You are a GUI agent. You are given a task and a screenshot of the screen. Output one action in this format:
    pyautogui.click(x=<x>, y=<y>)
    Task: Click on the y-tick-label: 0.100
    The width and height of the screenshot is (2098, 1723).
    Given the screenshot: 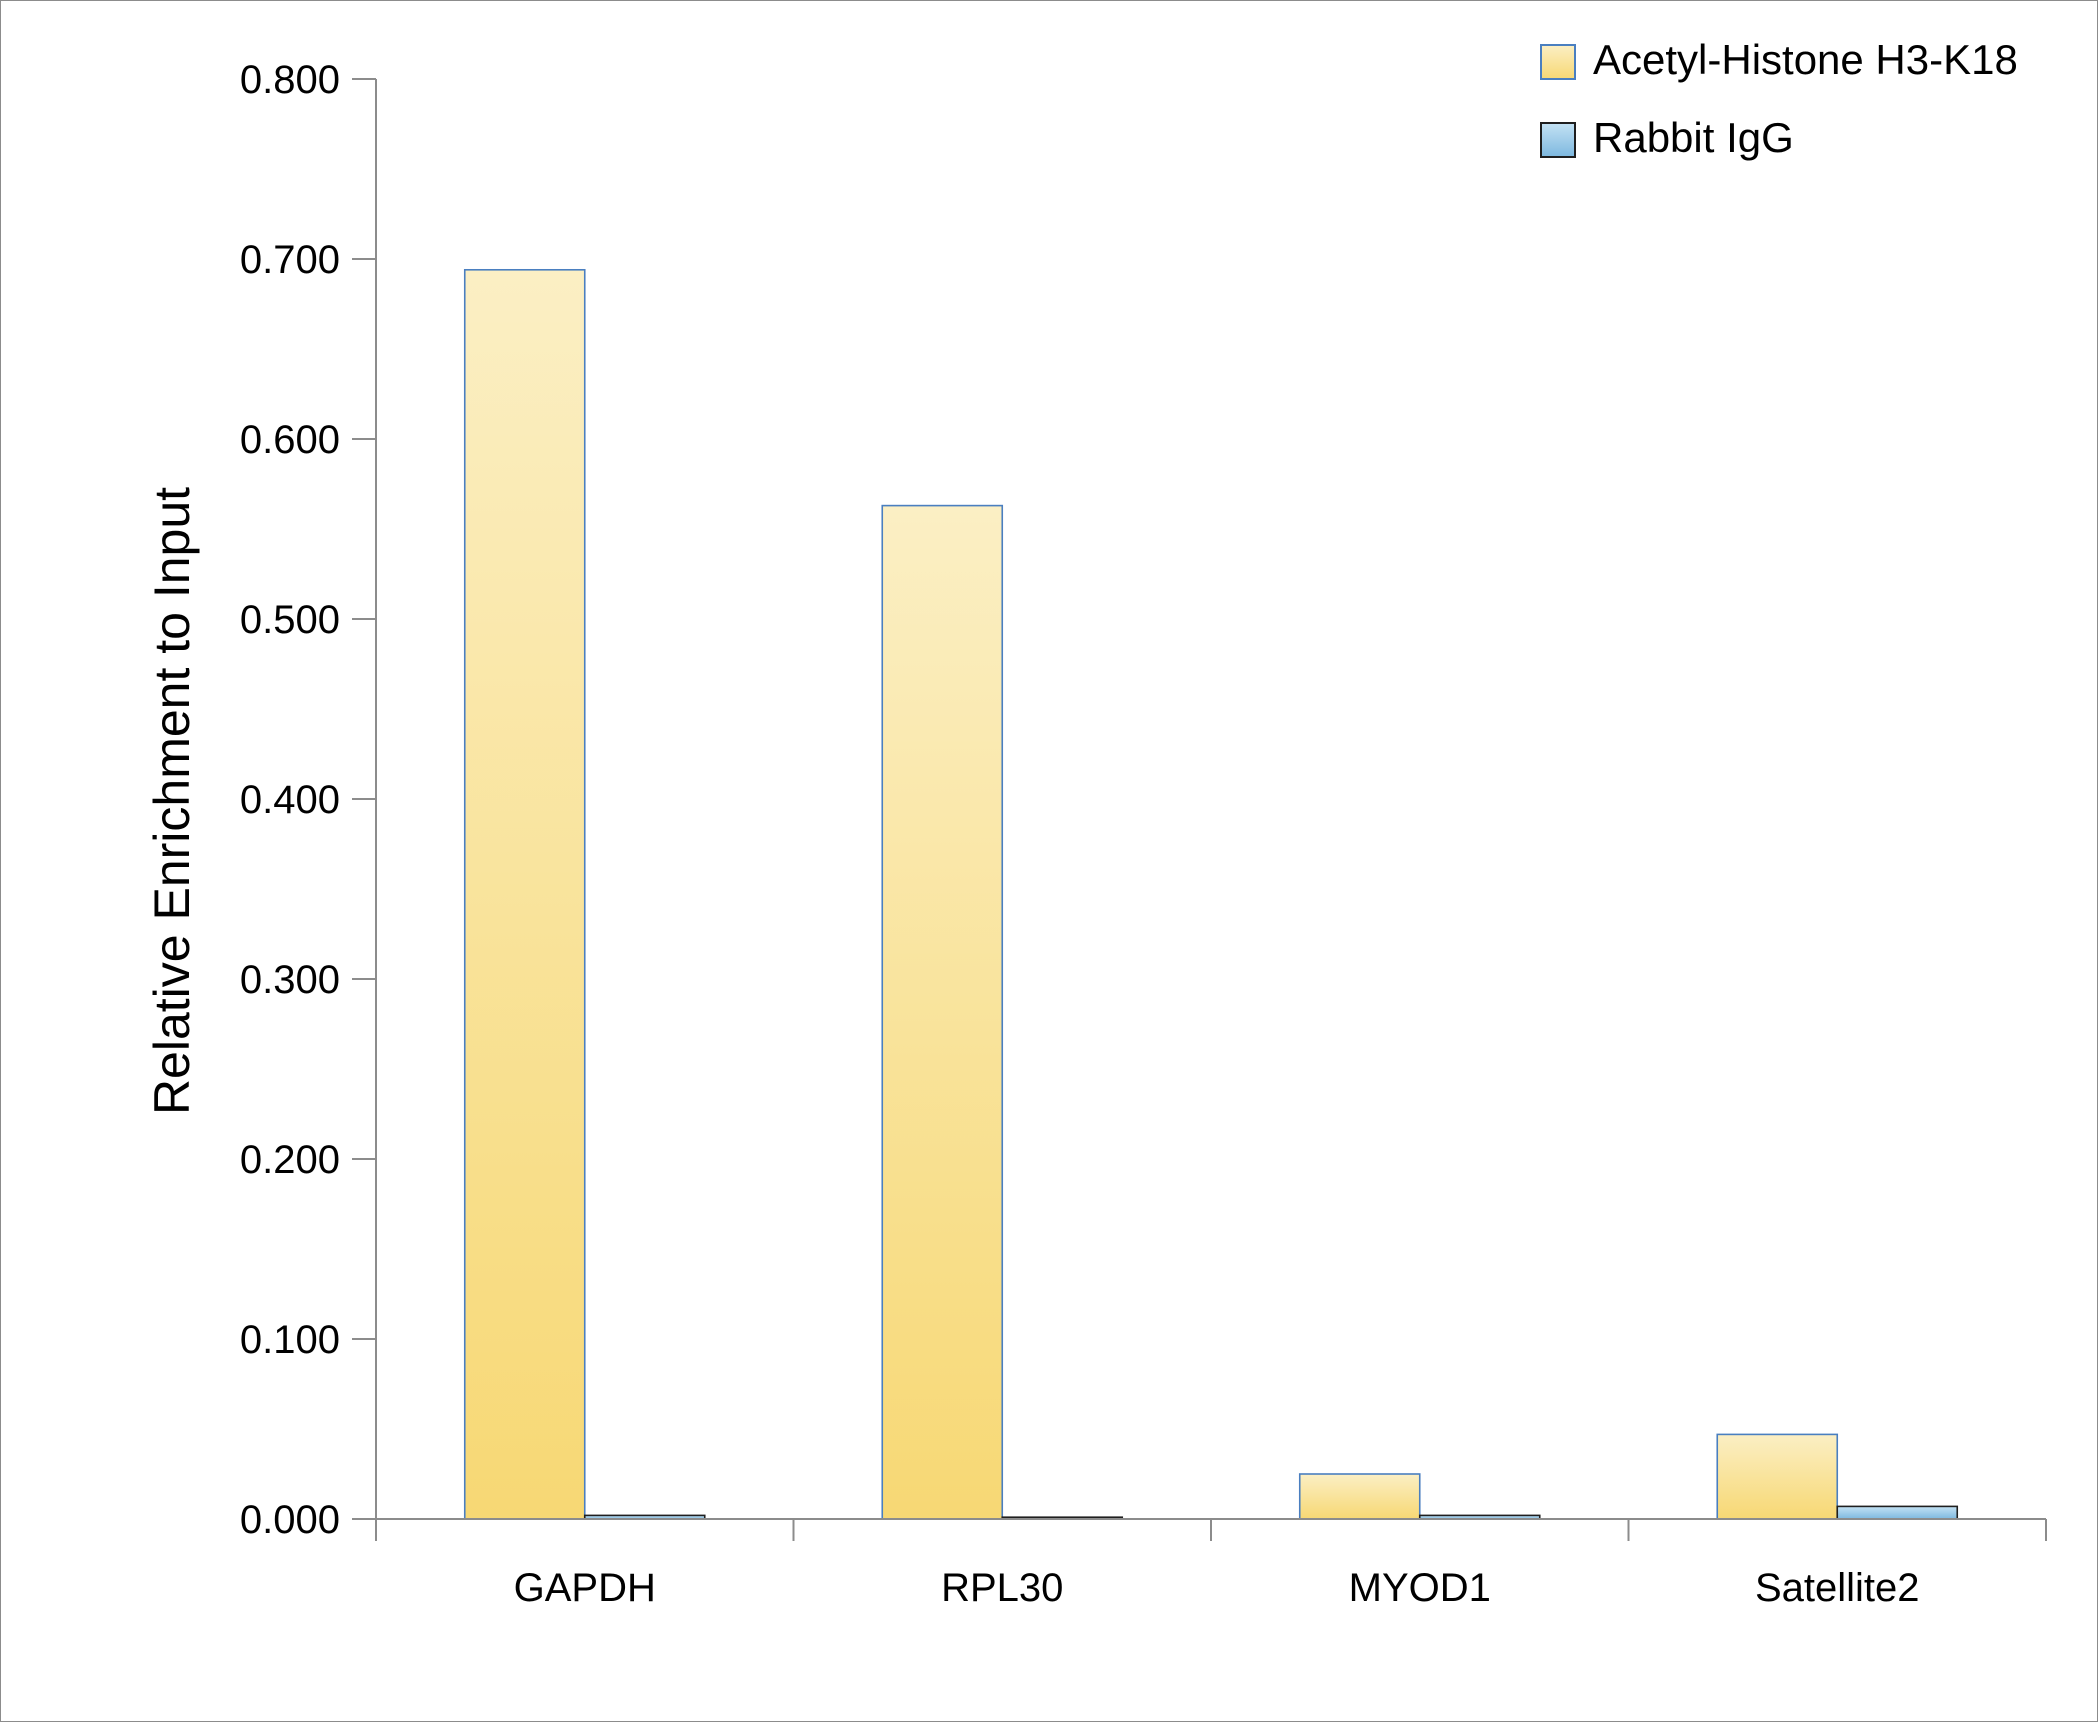 What is the action you would take?
    pyautogui.click(x=290, y=1340)
    